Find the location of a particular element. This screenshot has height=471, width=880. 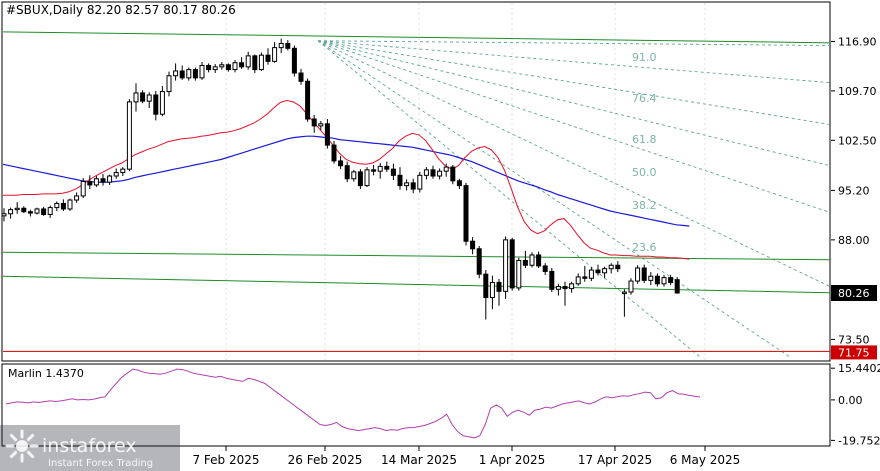

fan-level-label: 50.0 is located at coordinates (644, 172).